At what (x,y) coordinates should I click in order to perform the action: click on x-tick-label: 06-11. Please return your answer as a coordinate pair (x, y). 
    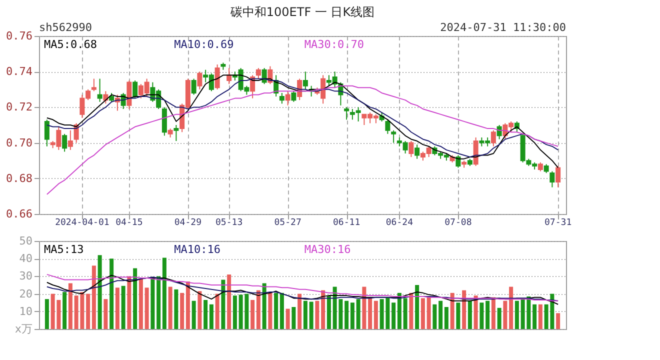
    Looking at the image, I should click on (346, 223).